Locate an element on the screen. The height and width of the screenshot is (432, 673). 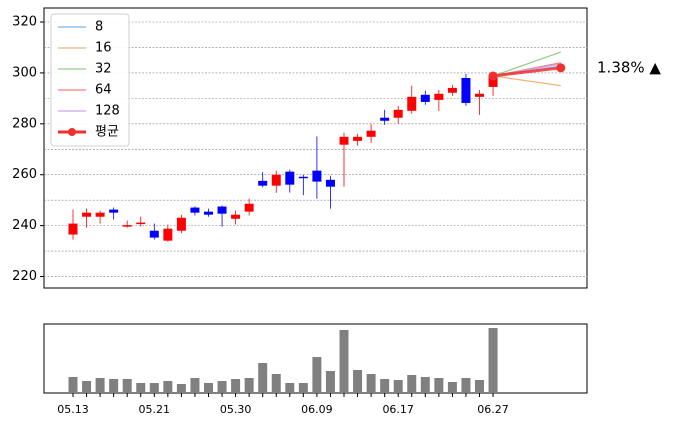
y-tick-label: 280 is located at coordinates (24, 123).